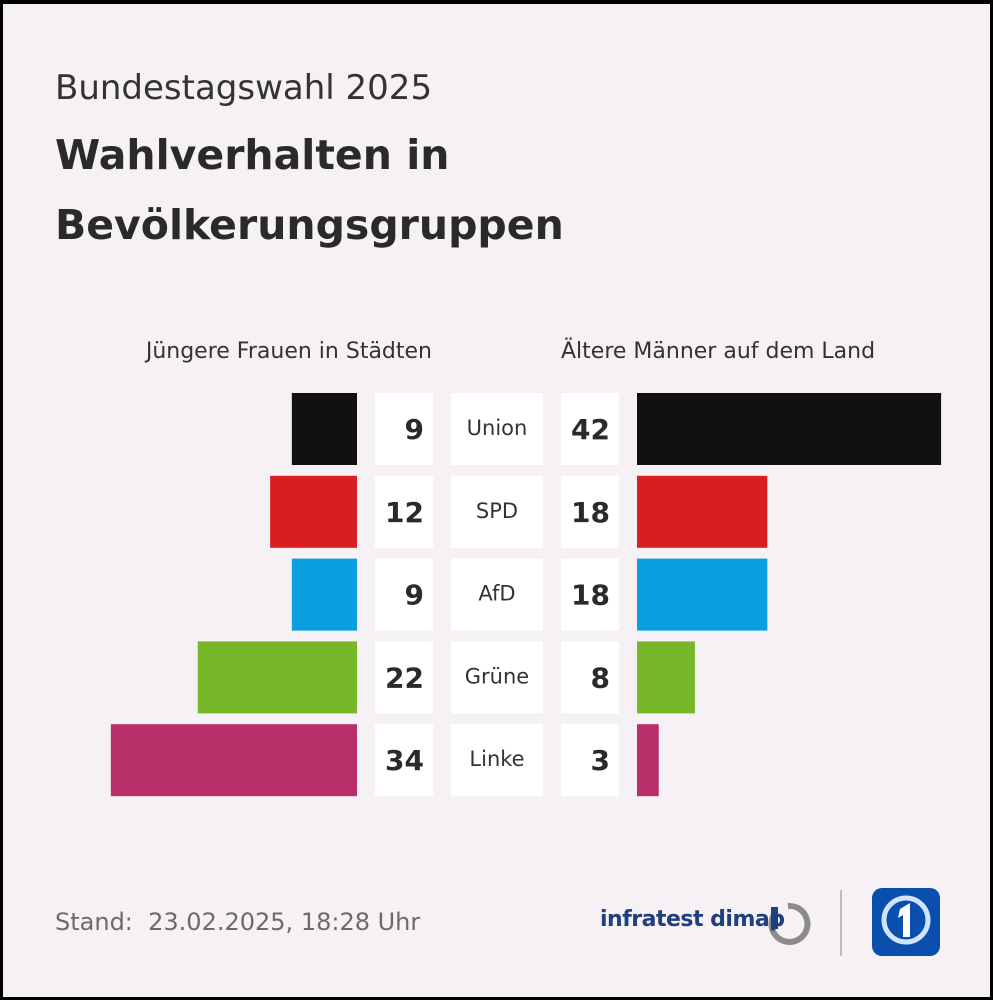  What do you see at coordinates (789, 923) in the screenshot?
I see `source-logo` at bounding box center [789, 923].